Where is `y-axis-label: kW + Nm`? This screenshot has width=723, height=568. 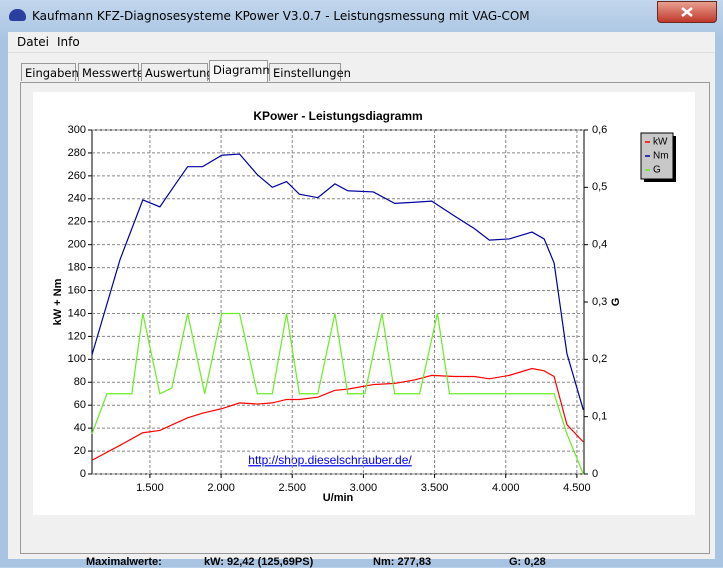
y-axis-label: kW + Nm is located at coordinates (58, 301).